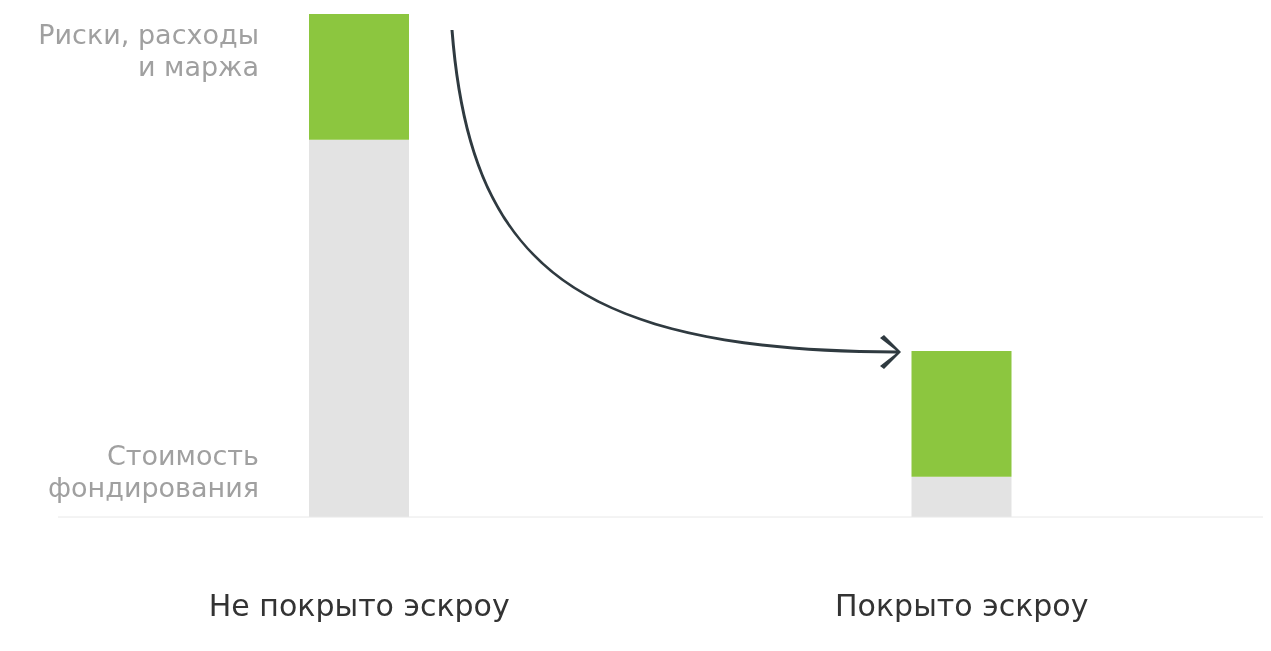 This screenshot has width=1271, height=651. Describe the element at coordinates (153, 471) in the screenshot. I see `series-label: Стоимость фондирования` at that location.